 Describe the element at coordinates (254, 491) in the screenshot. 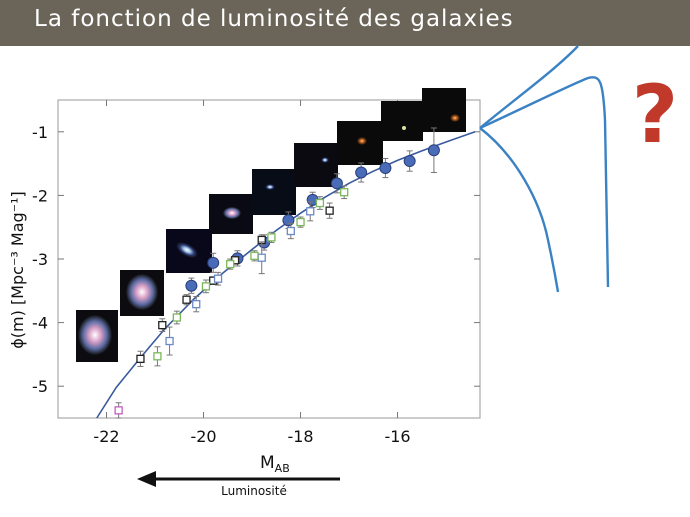

I see `luminosity-label: Luminosité` at that location.